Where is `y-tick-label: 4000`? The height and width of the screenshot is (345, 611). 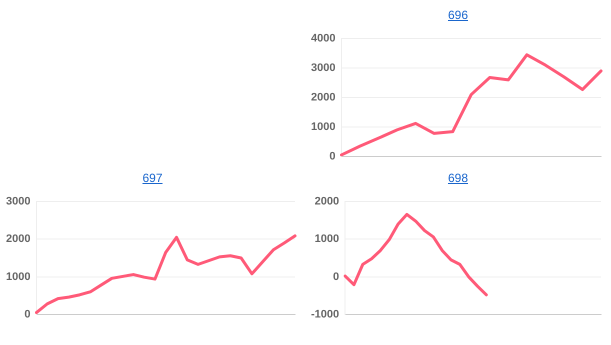
y-tick-label: 4000 is located at coordinates (323, 38).